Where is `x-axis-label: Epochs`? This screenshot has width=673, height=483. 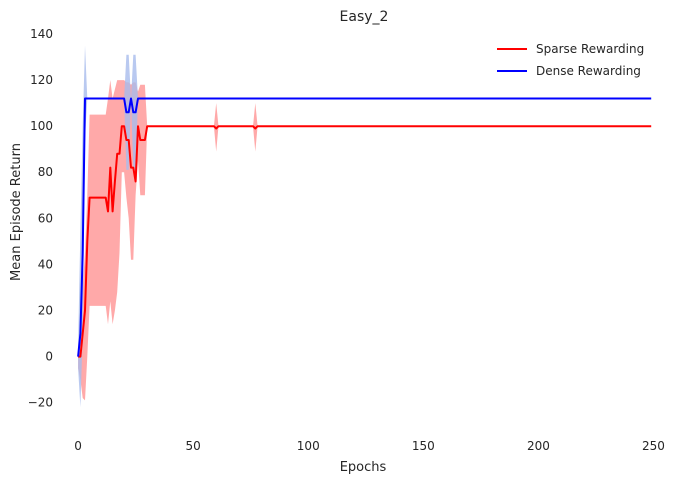 x-axis-label: Epochs is located at coordinates (363, 467).